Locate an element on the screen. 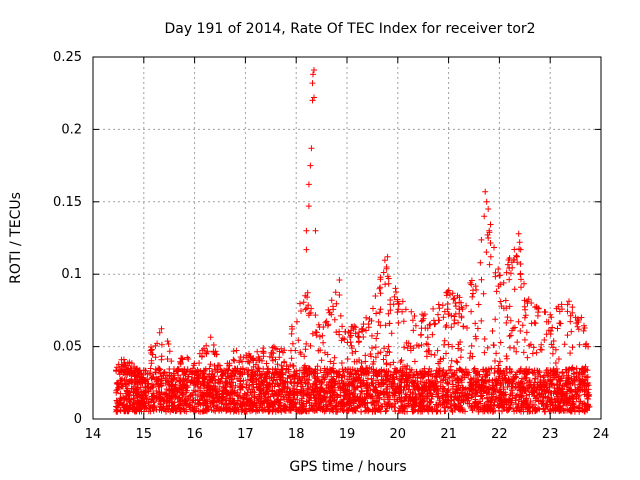 This screenshot has height=480, width=640. x-tick-label: 20 is located at coordinates (398, 434).